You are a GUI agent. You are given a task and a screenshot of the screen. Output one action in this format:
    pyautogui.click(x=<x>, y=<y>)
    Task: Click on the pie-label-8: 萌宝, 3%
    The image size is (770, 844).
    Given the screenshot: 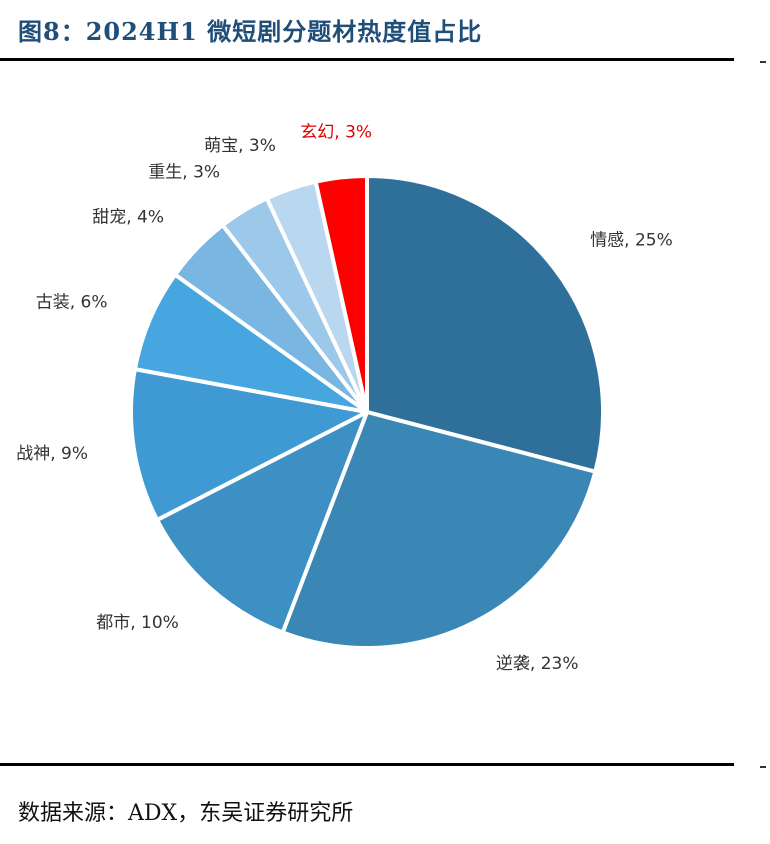 What is the action you would take?
    pyautogui.click(x=240, y=146)
    